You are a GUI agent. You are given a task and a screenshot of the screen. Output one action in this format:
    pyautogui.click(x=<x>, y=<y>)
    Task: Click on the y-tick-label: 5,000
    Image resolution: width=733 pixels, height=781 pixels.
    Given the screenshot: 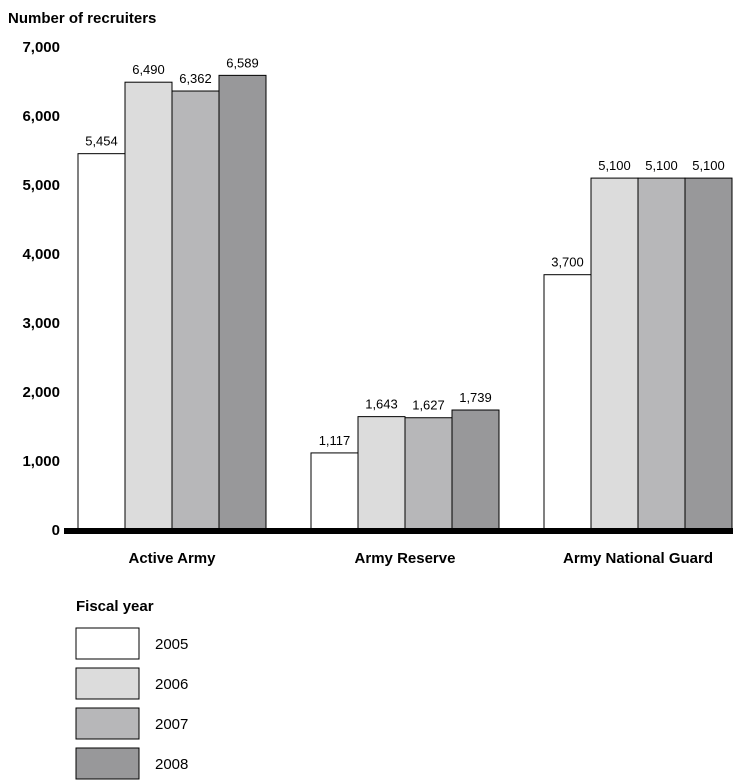 What is the action you would take?
    pyautogui.click(x=41, y=185)
    